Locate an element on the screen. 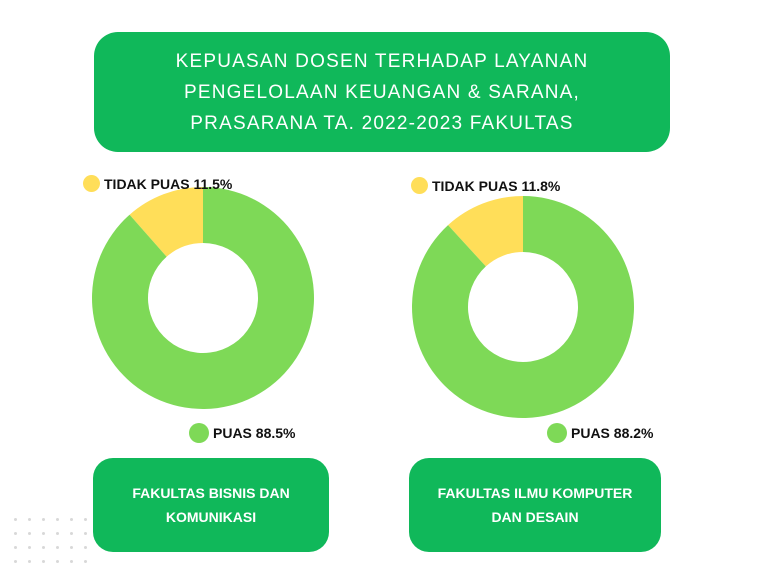 The image size is (768, 576). decorative-dot-grid is located at coordinates (69, 546).